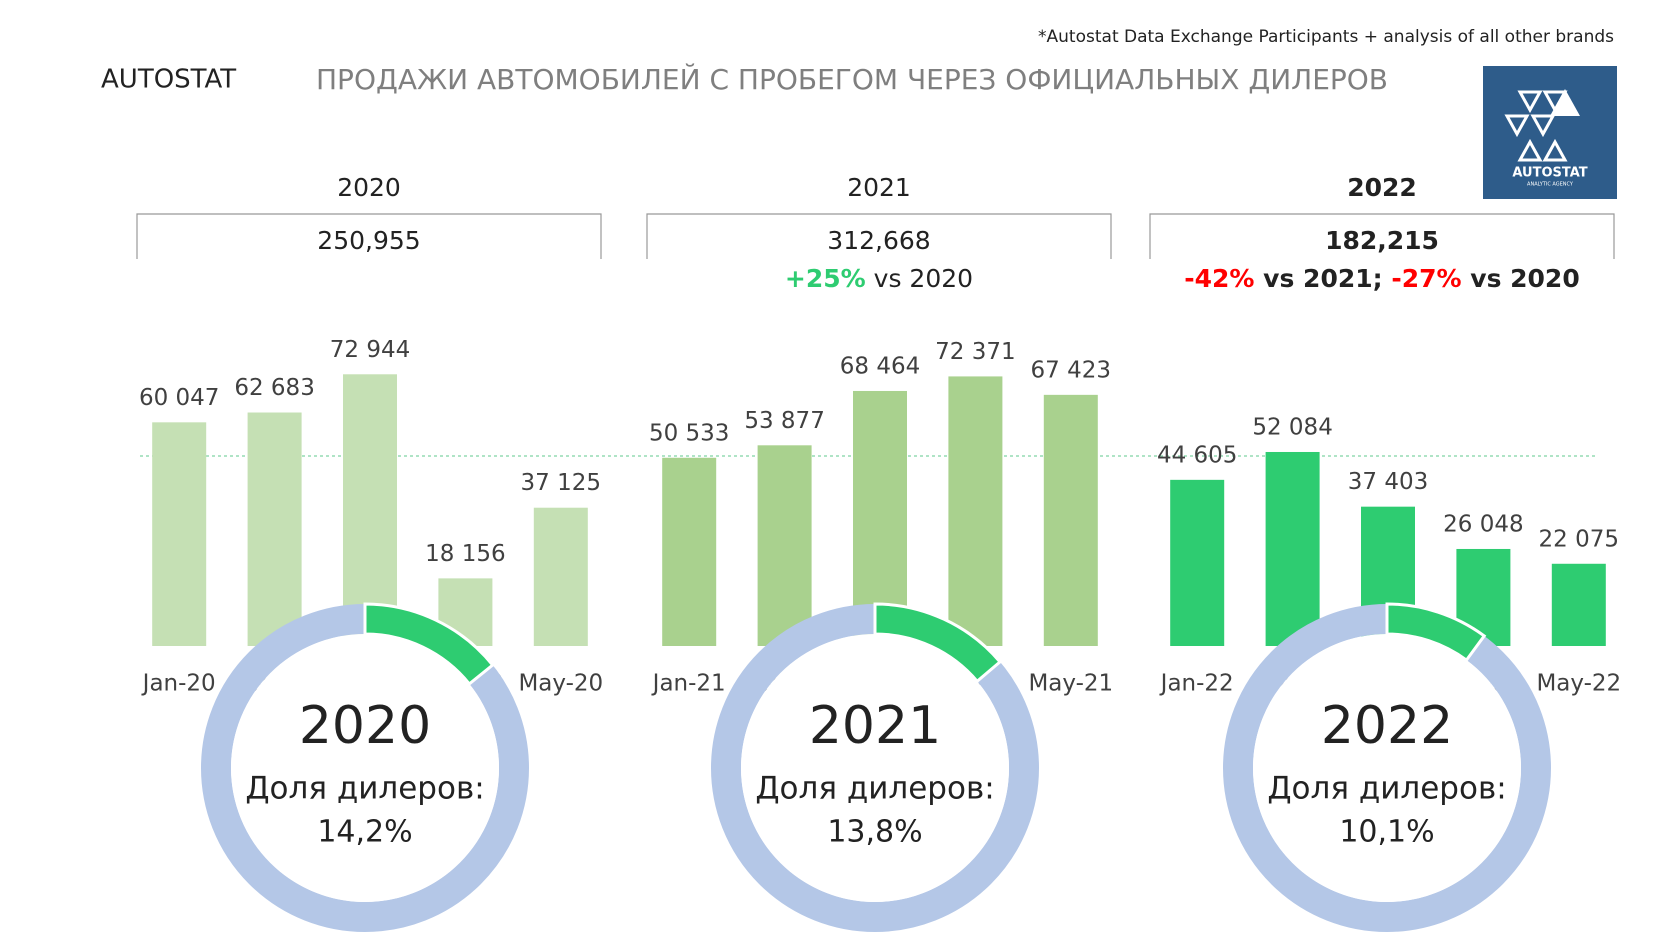  I want to click on value-label: 72 944, so click(370, 350).